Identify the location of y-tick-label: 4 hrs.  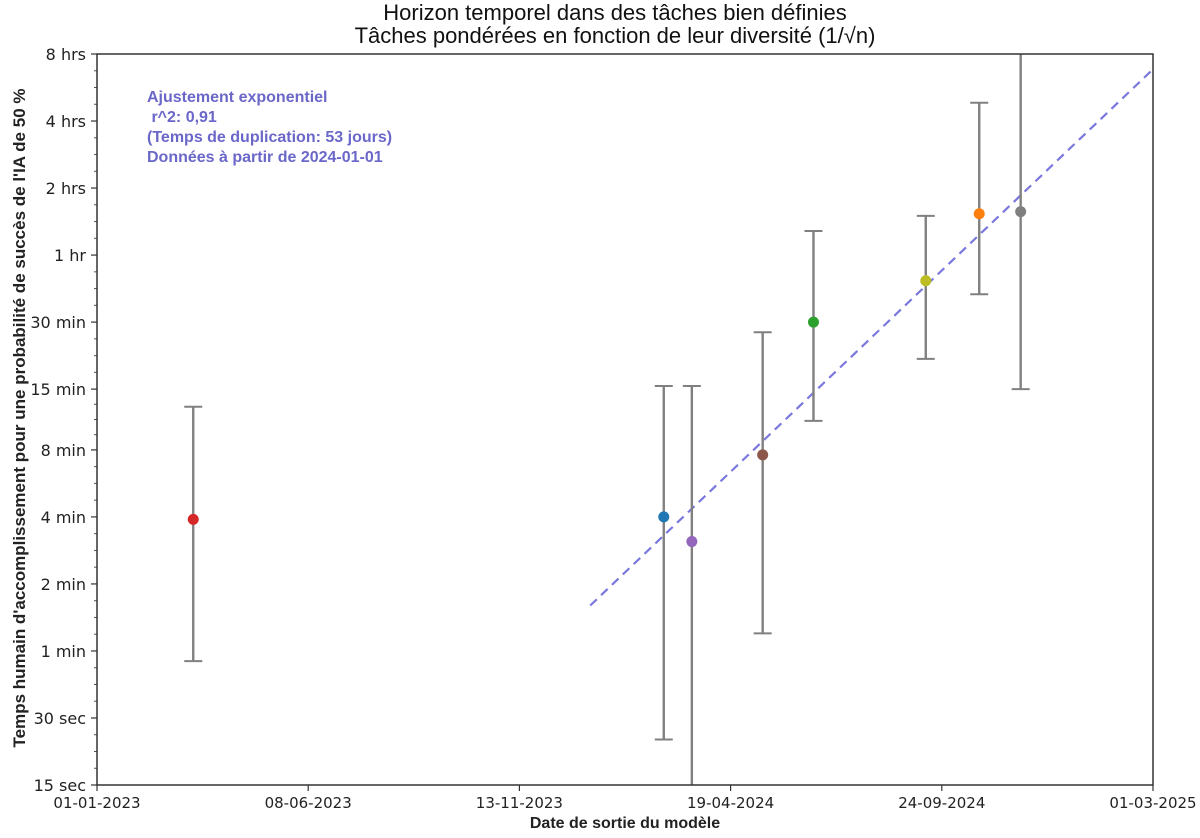
(66, 121).